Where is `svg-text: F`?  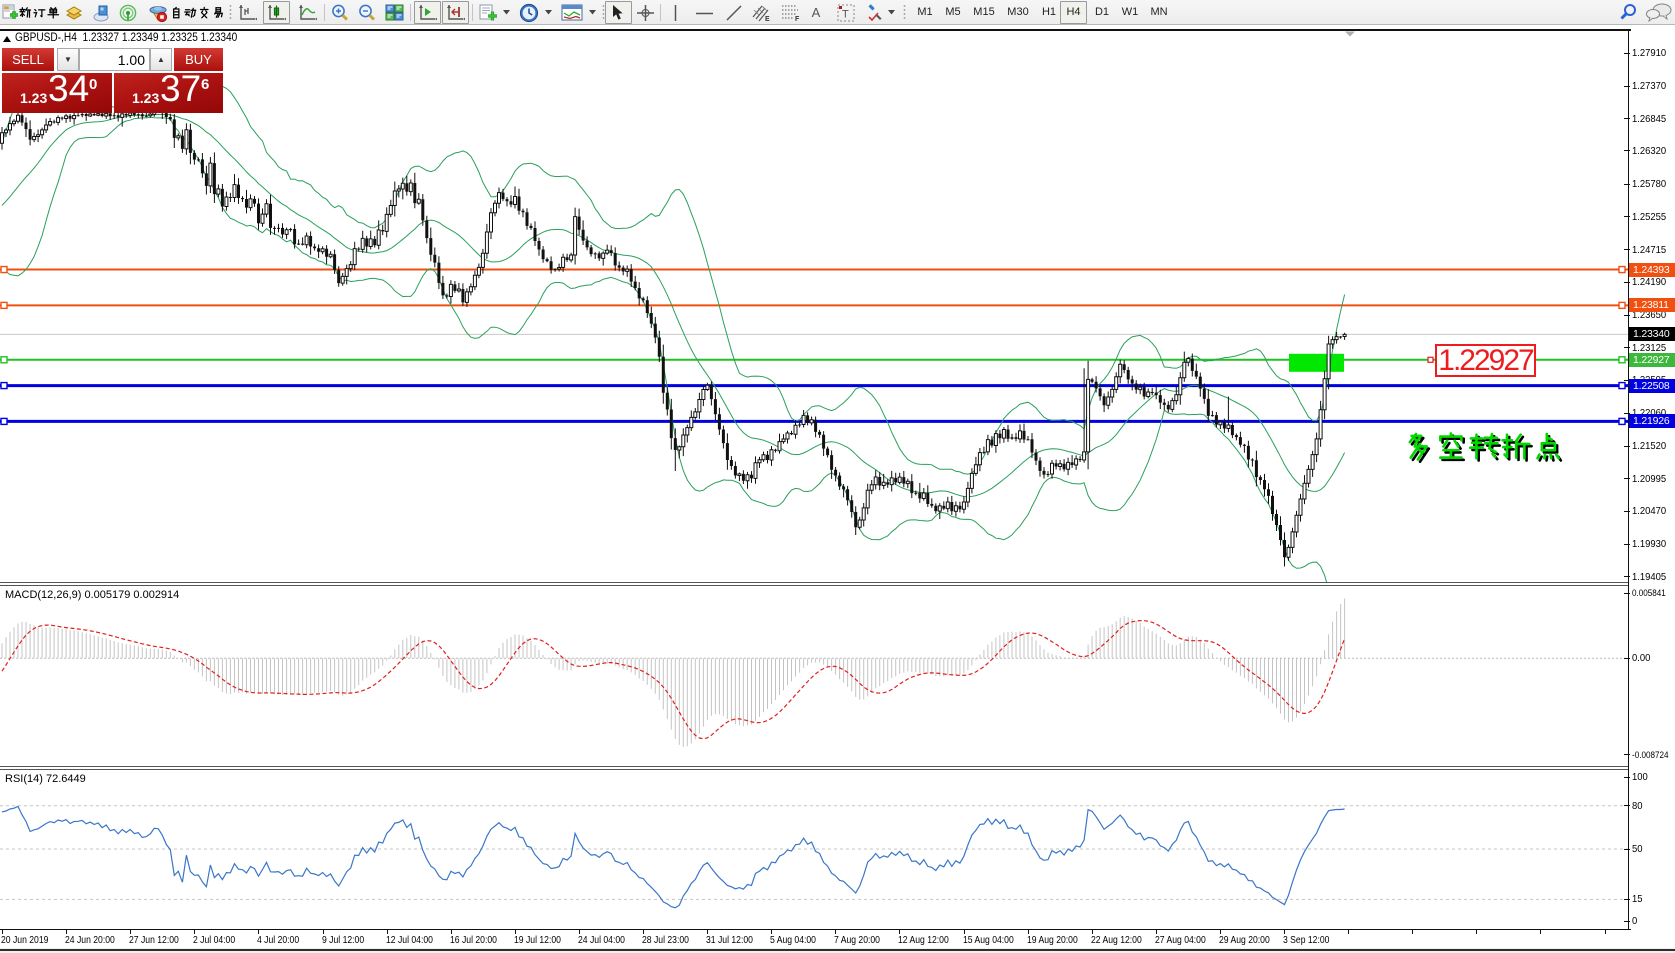 svg-text: F is located at coordinates (797, 19).